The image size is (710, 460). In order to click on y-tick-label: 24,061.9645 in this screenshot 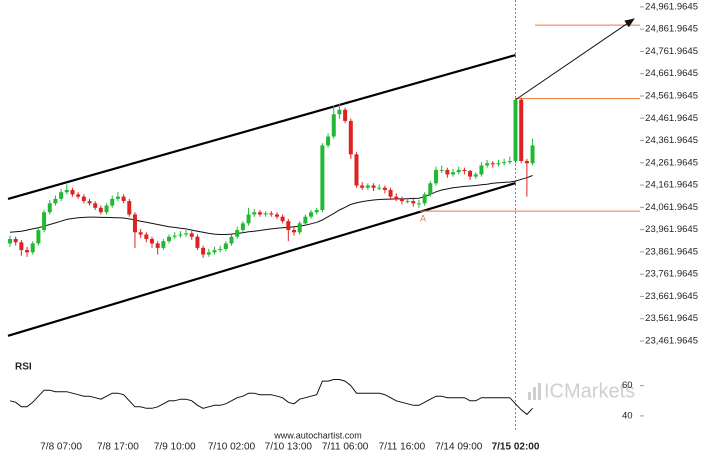, I will do `click(671, 207)`.